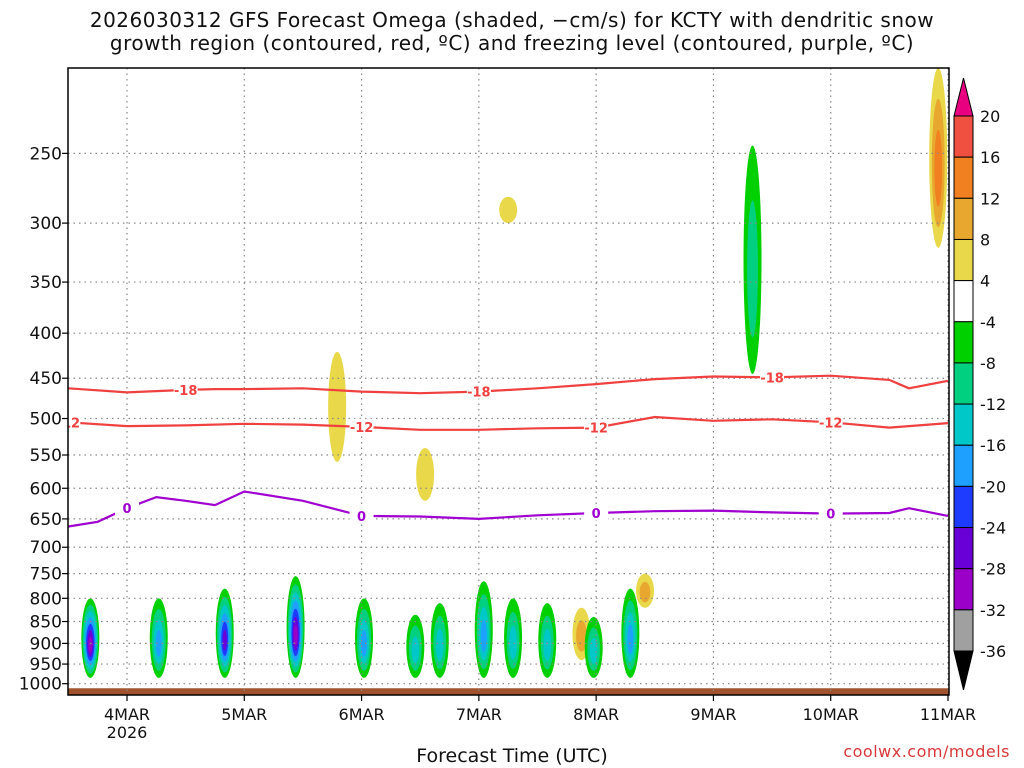 This screenshot has height=768, width=1024. What do you see at coordinates (46, 334) in the screenshot?
I see `y-tick-label: 400` at bounding box center [46, 334].